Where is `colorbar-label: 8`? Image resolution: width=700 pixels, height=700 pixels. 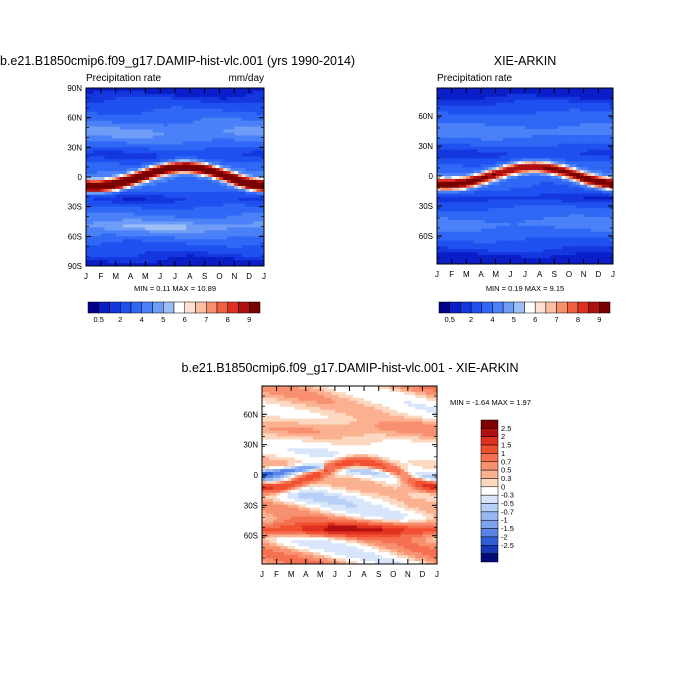 colorbar-label: 8 is located at coordinates (228, 319).